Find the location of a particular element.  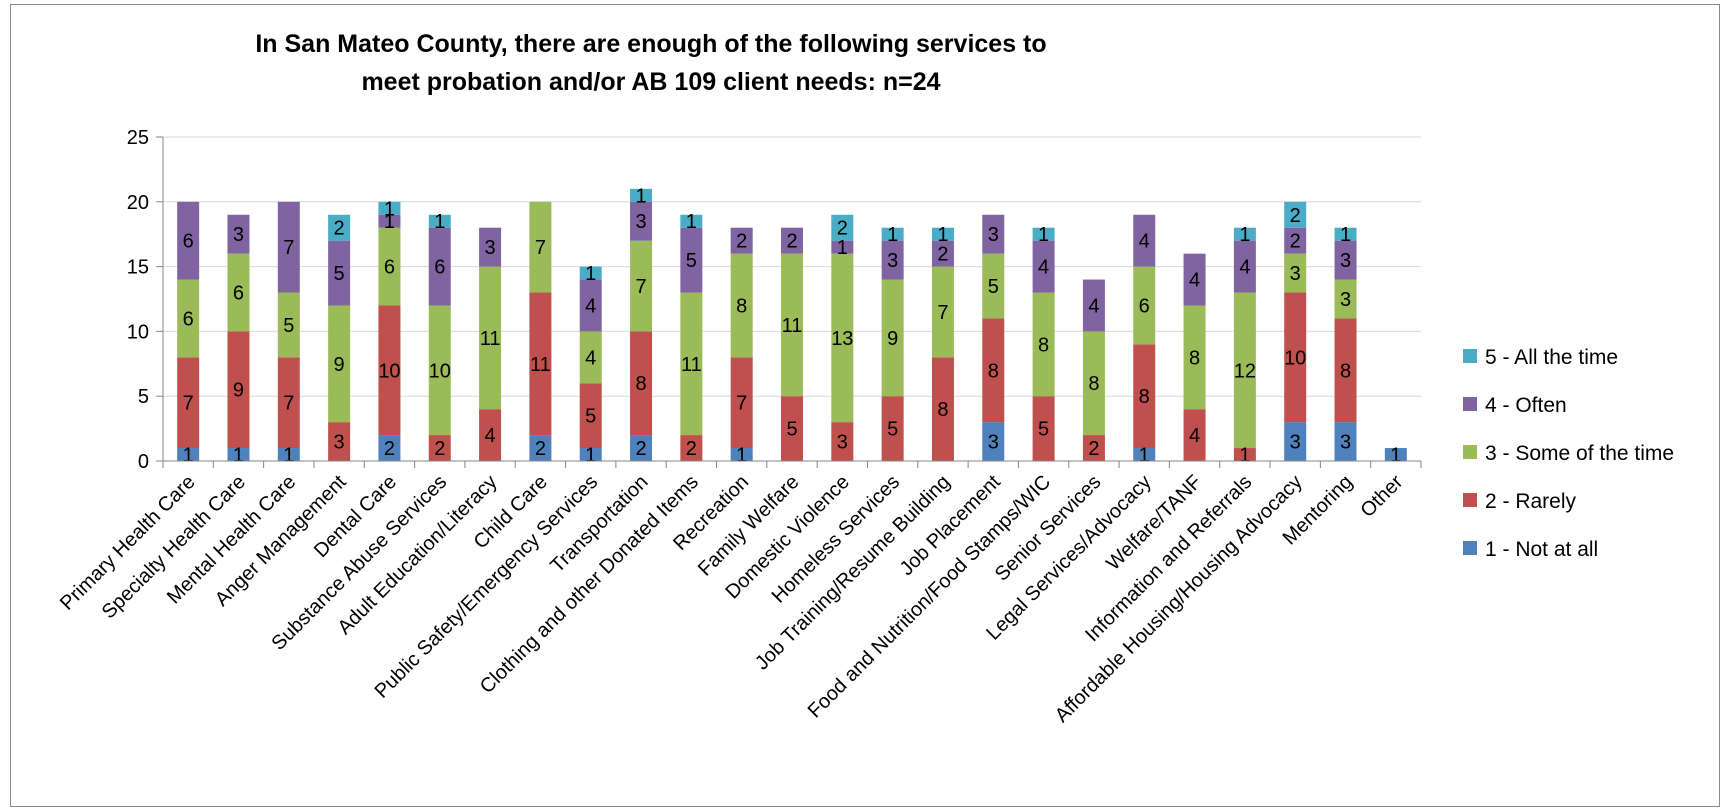

data-label: 12 is located at coordinates (1245, 371).